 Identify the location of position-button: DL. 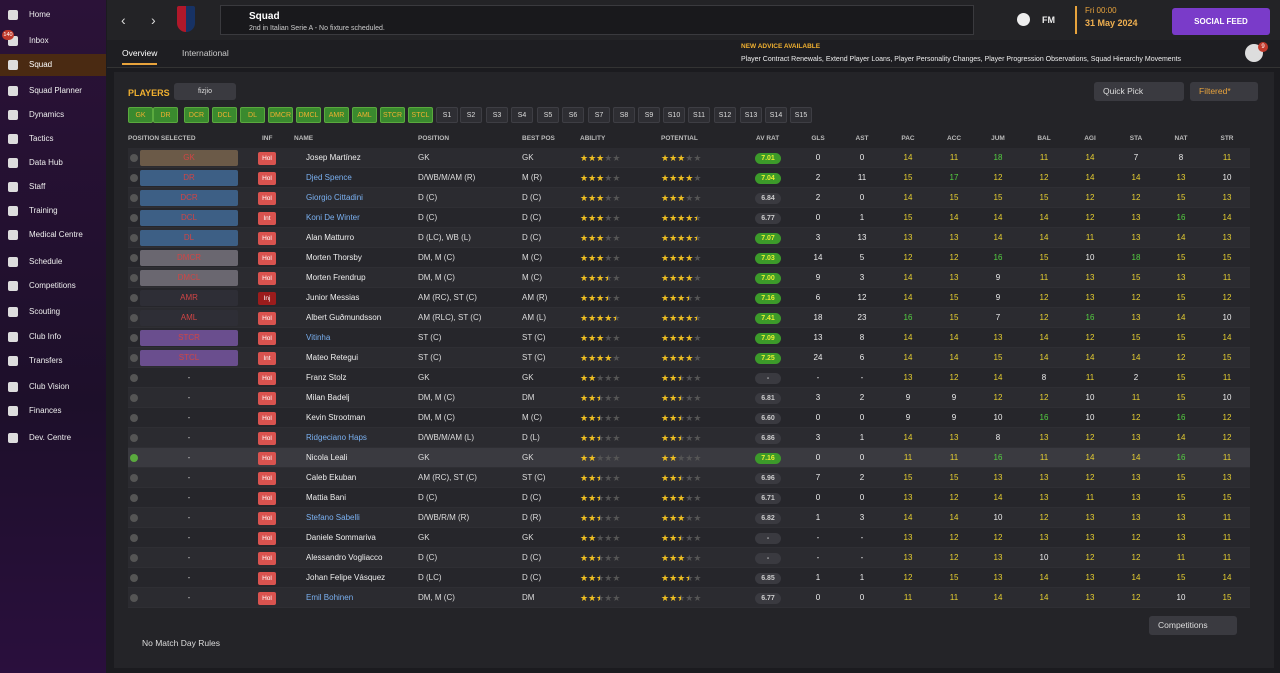
(252, 115).